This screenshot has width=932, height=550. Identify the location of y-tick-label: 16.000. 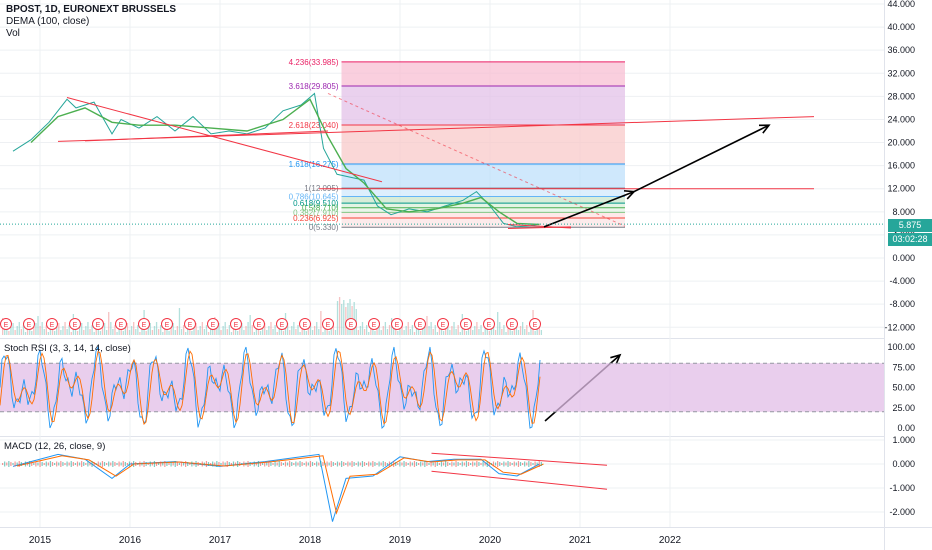
(901, 166).